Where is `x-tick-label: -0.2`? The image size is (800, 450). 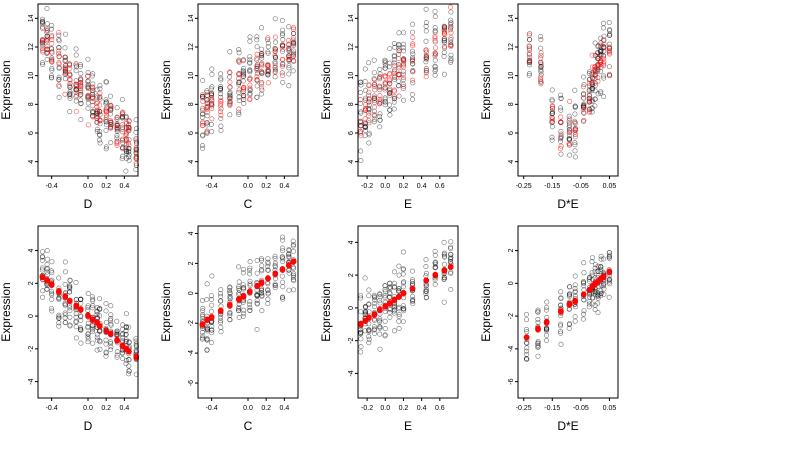
x-tick-label: -0.2 is located at coordinates (367, 186).